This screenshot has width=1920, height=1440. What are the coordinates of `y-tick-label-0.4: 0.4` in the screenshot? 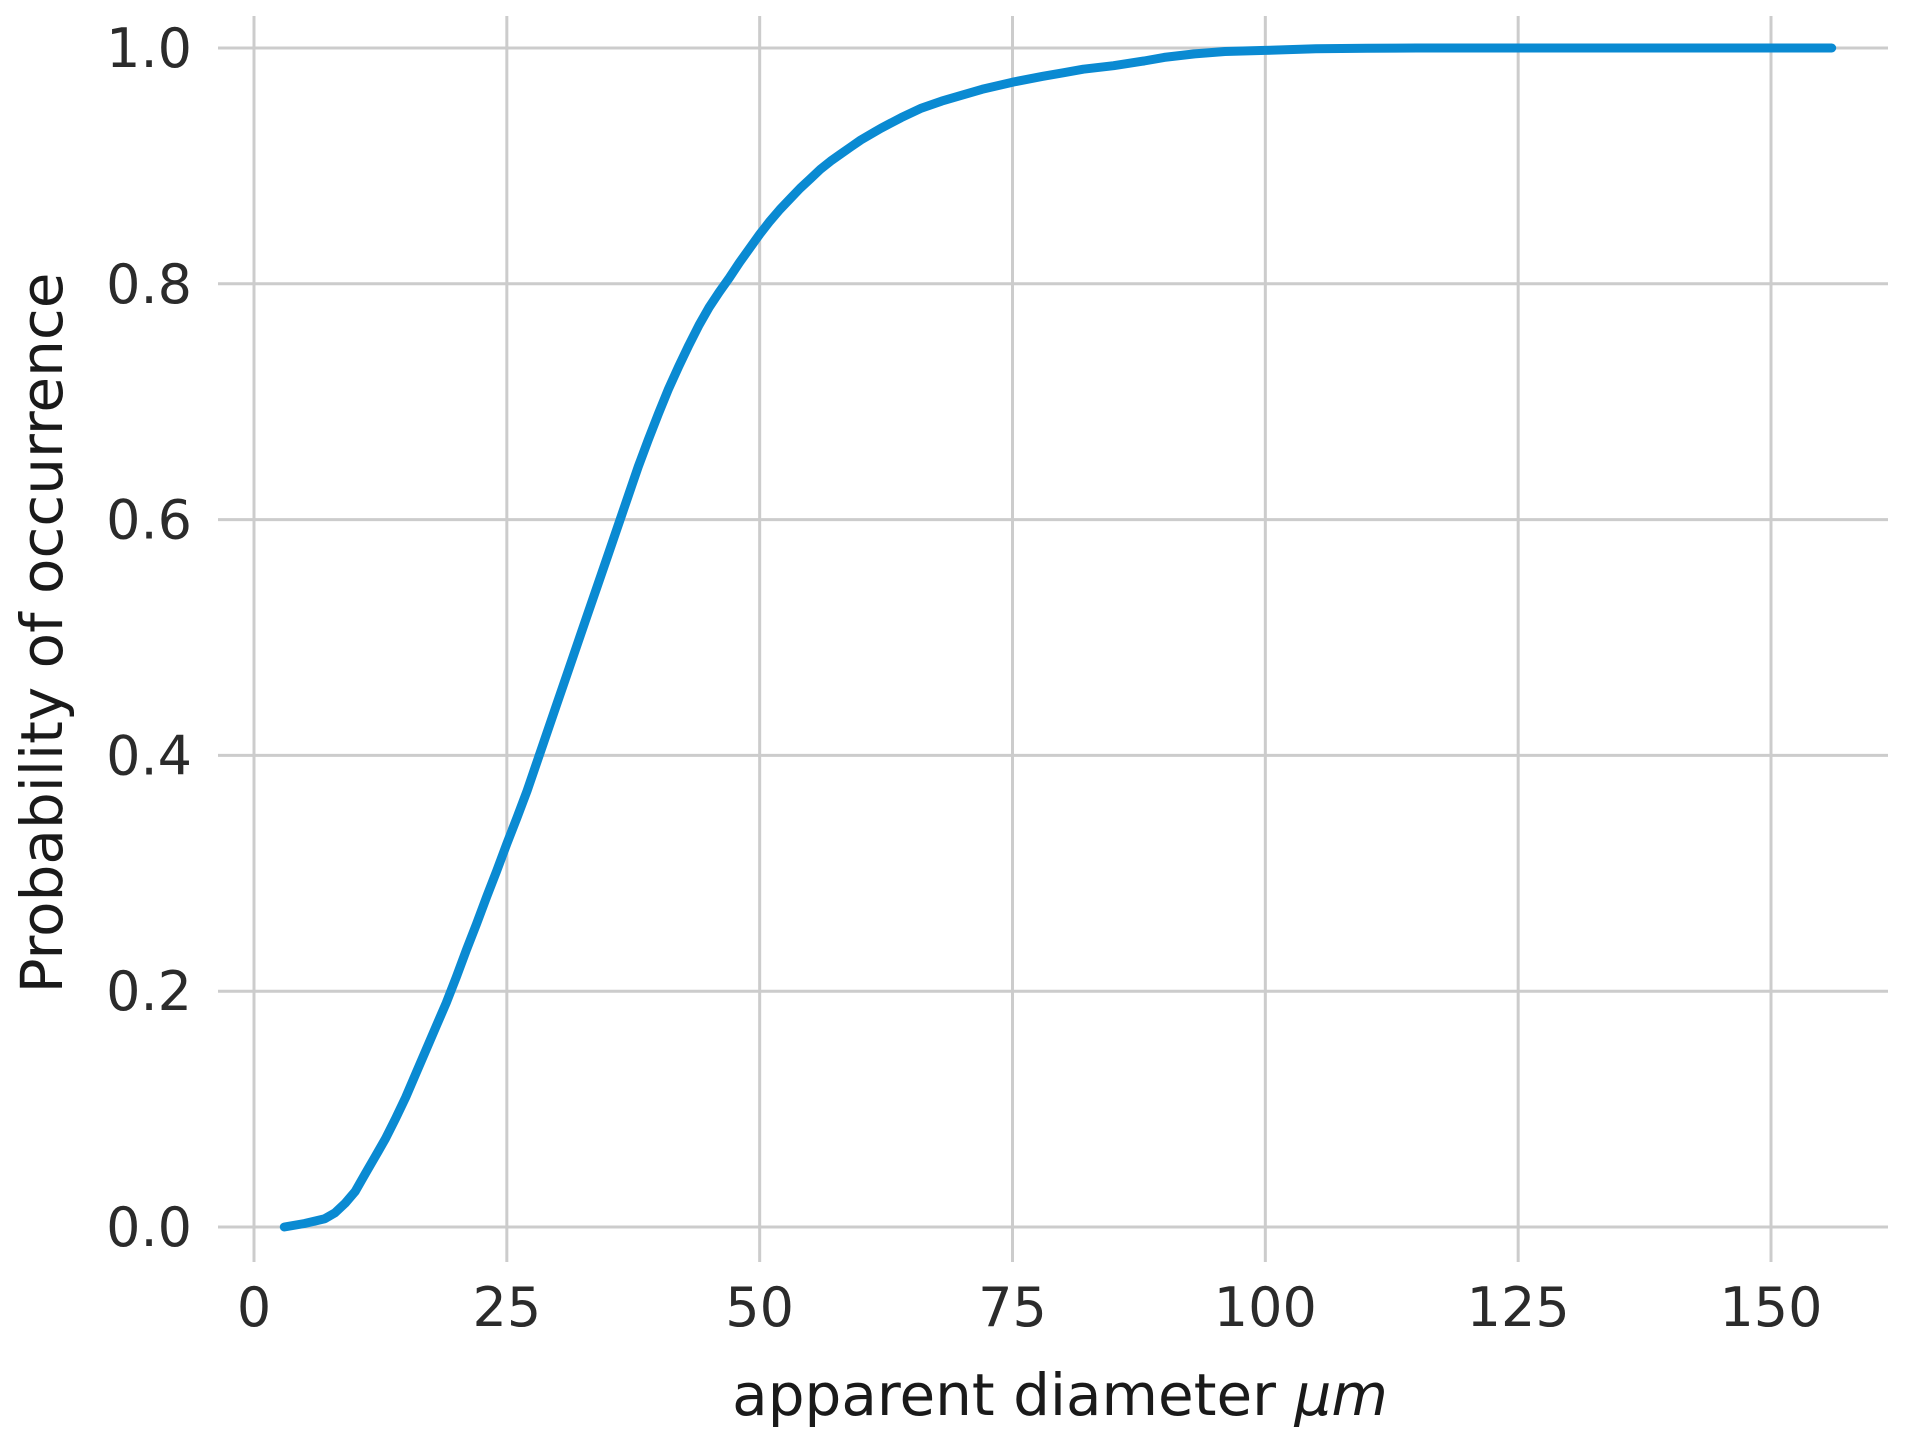 It's located at (149, 755).